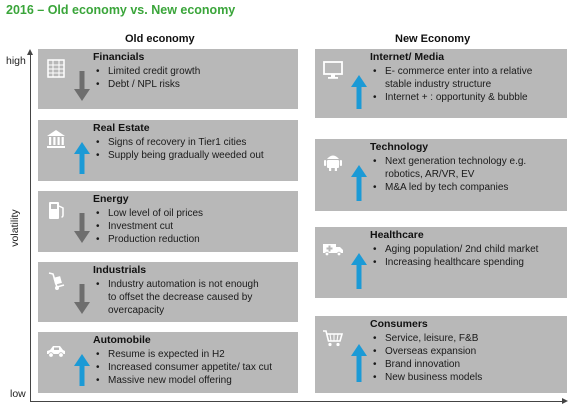 The image size is (570, 408). I want to click on monitor-icon, so click(333, 70).